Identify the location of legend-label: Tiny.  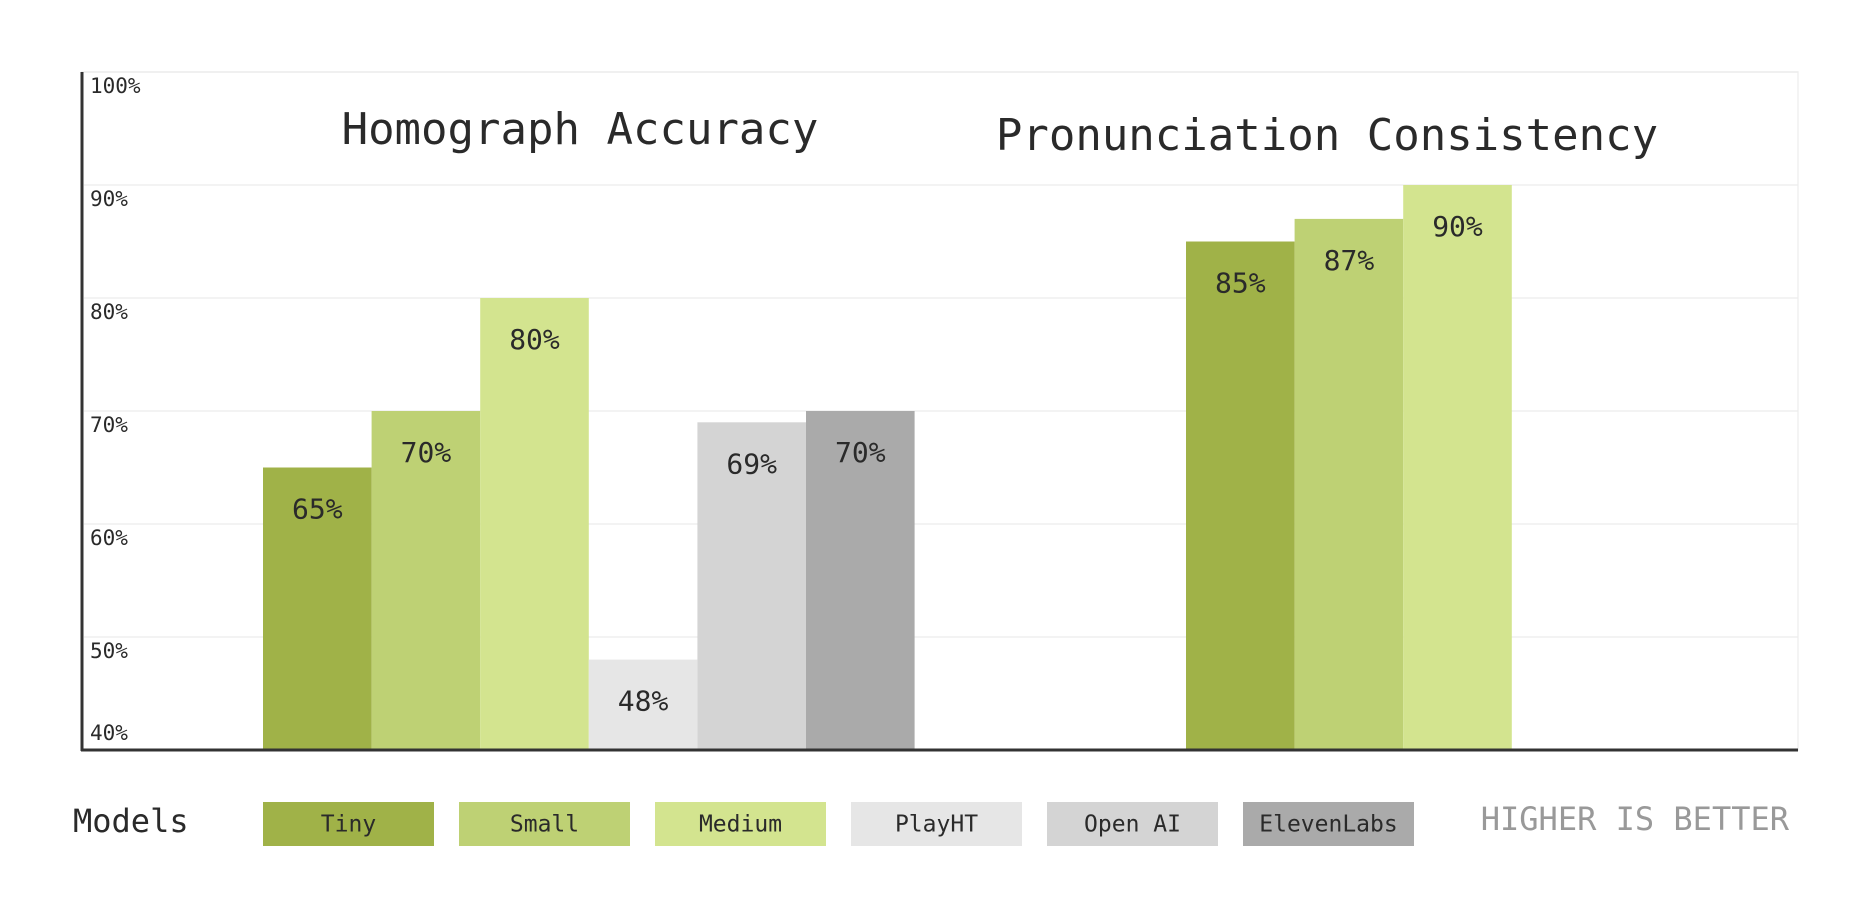
(348, 825).